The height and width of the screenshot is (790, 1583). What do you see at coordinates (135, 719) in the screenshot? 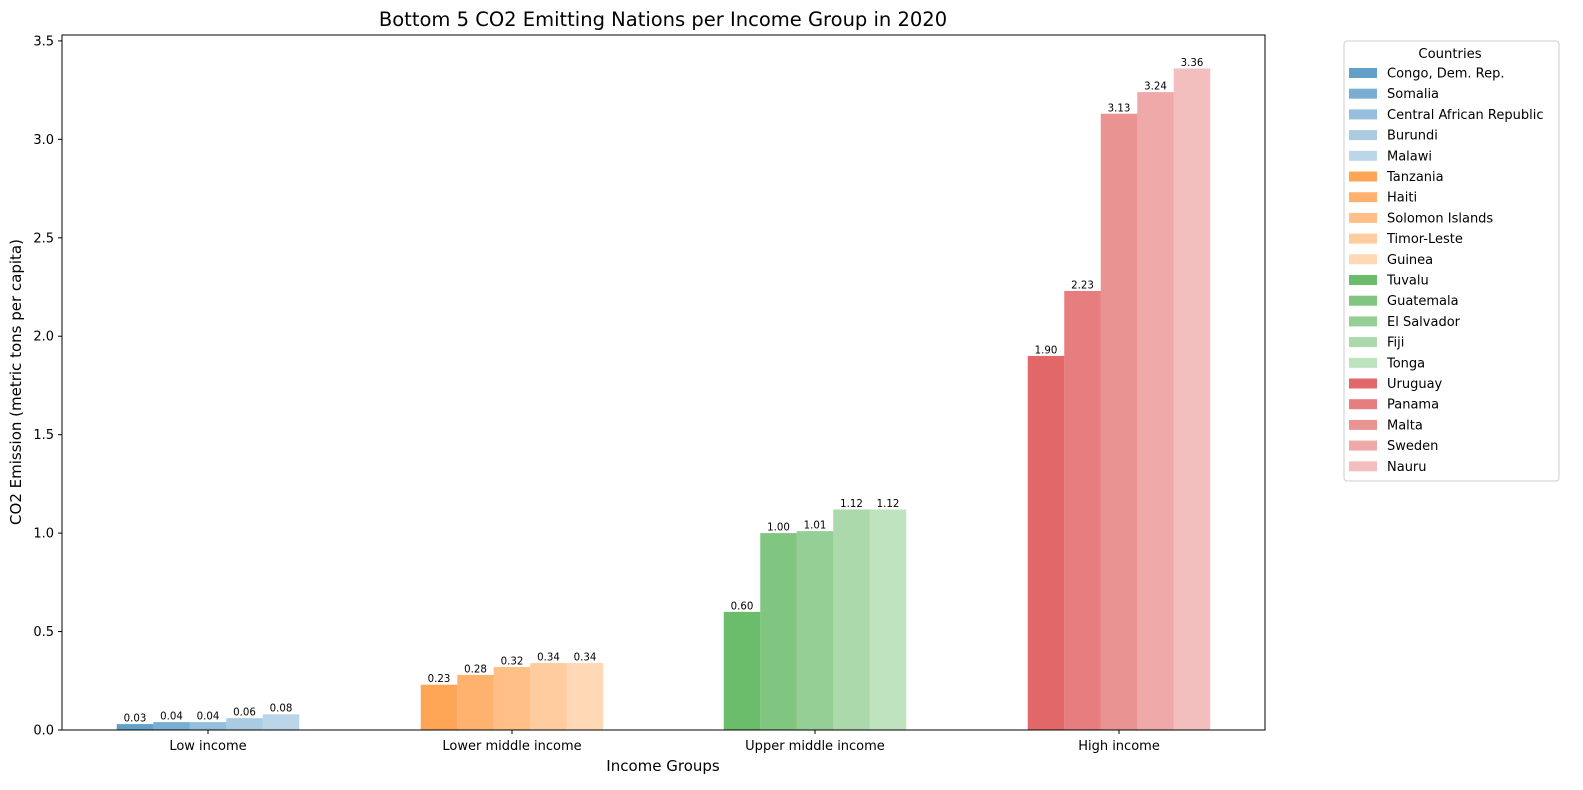
I see `bar-value-label: 0.03` at bounding box center [135, 719].